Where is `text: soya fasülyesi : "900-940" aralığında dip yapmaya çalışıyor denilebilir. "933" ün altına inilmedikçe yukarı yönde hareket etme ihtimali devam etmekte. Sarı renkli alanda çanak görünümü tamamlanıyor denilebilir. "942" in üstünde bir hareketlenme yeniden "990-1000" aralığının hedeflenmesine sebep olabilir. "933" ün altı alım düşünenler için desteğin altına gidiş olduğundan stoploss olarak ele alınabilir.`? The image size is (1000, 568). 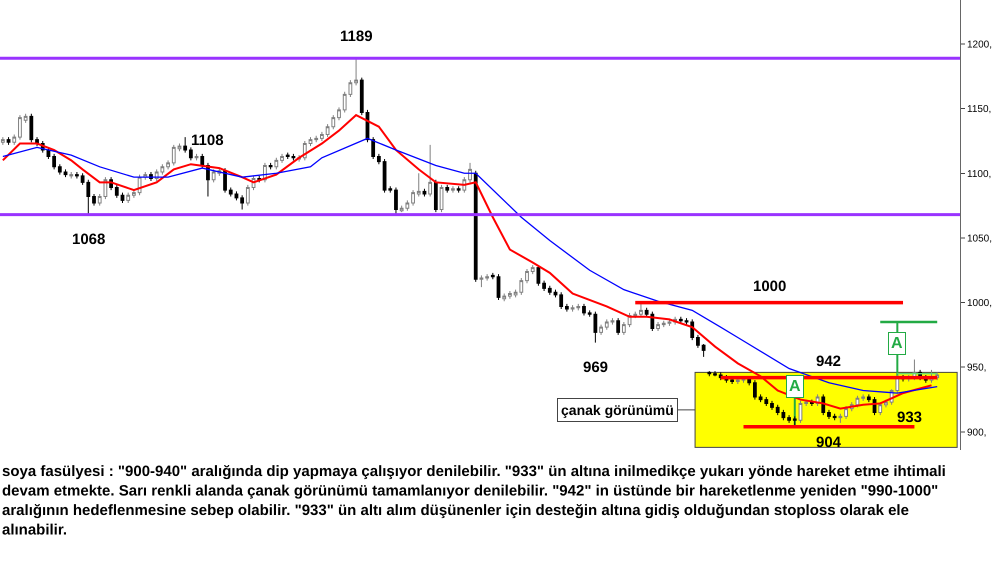 text: soya fasülyesi : "900-940" aralığında dip yapmaya çalışıyor denilebilir. "933" ün altına inilmedikçe yukarı yönde hareket etme ihtimali devam etmekte. Sarı renkli alanda çanak görünümü tamamlanıyor denilebilir. "942" in üstünde bir hareketlenme yeniden "990-1000" aralığının hedeflenmesine sebep olabilir. "933" ün altı alım düşünenler için desteğin altına gidiş olduğundan stoploss olarak ele alınabilir. is located at coordinates (474, 500).